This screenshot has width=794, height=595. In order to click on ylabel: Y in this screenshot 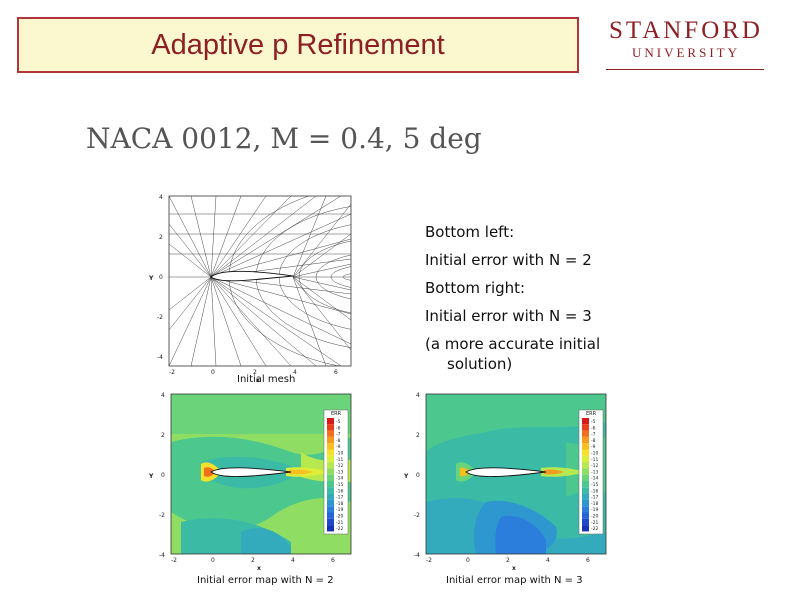, I will do `click(151, 476)`.